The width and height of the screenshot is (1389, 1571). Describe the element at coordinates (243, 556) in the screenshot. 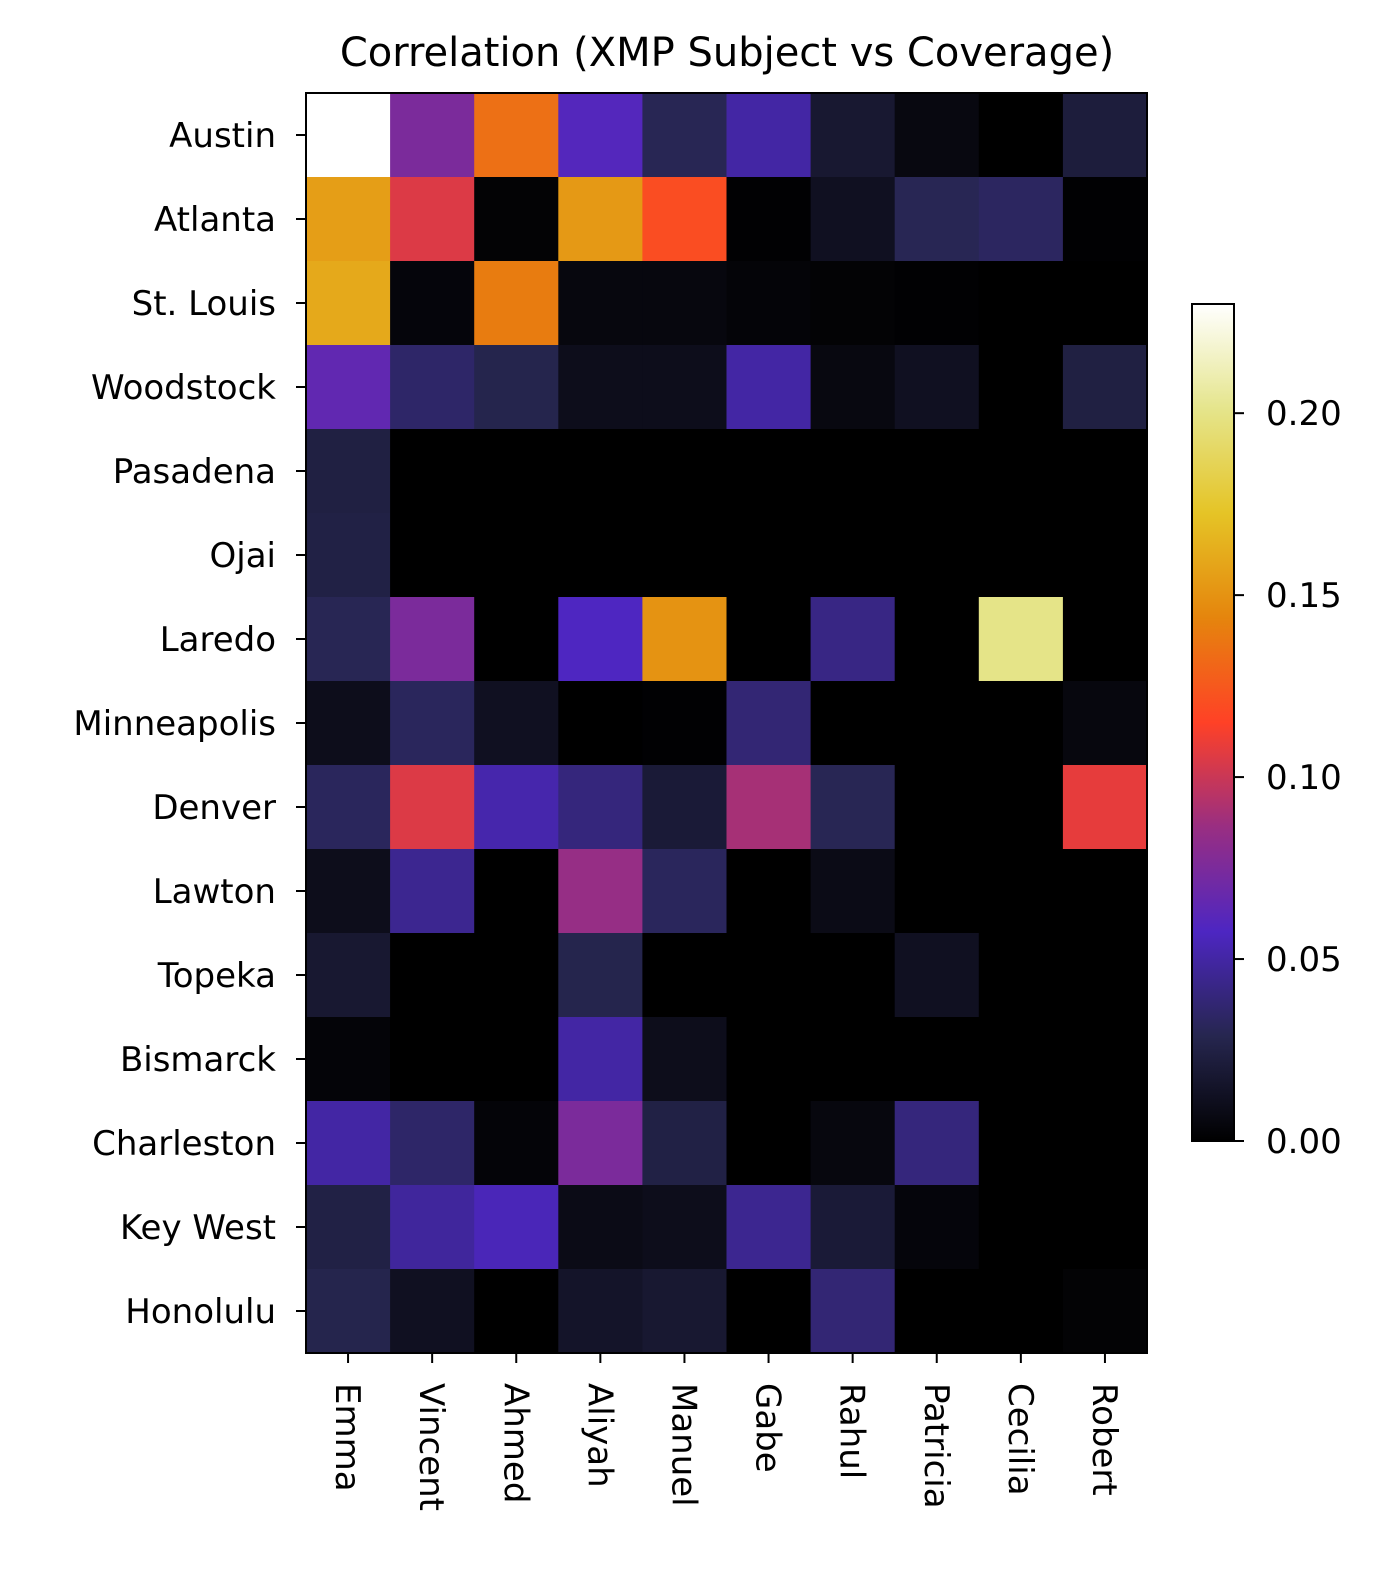

I see `y-tick-label: Ojai` at that location.